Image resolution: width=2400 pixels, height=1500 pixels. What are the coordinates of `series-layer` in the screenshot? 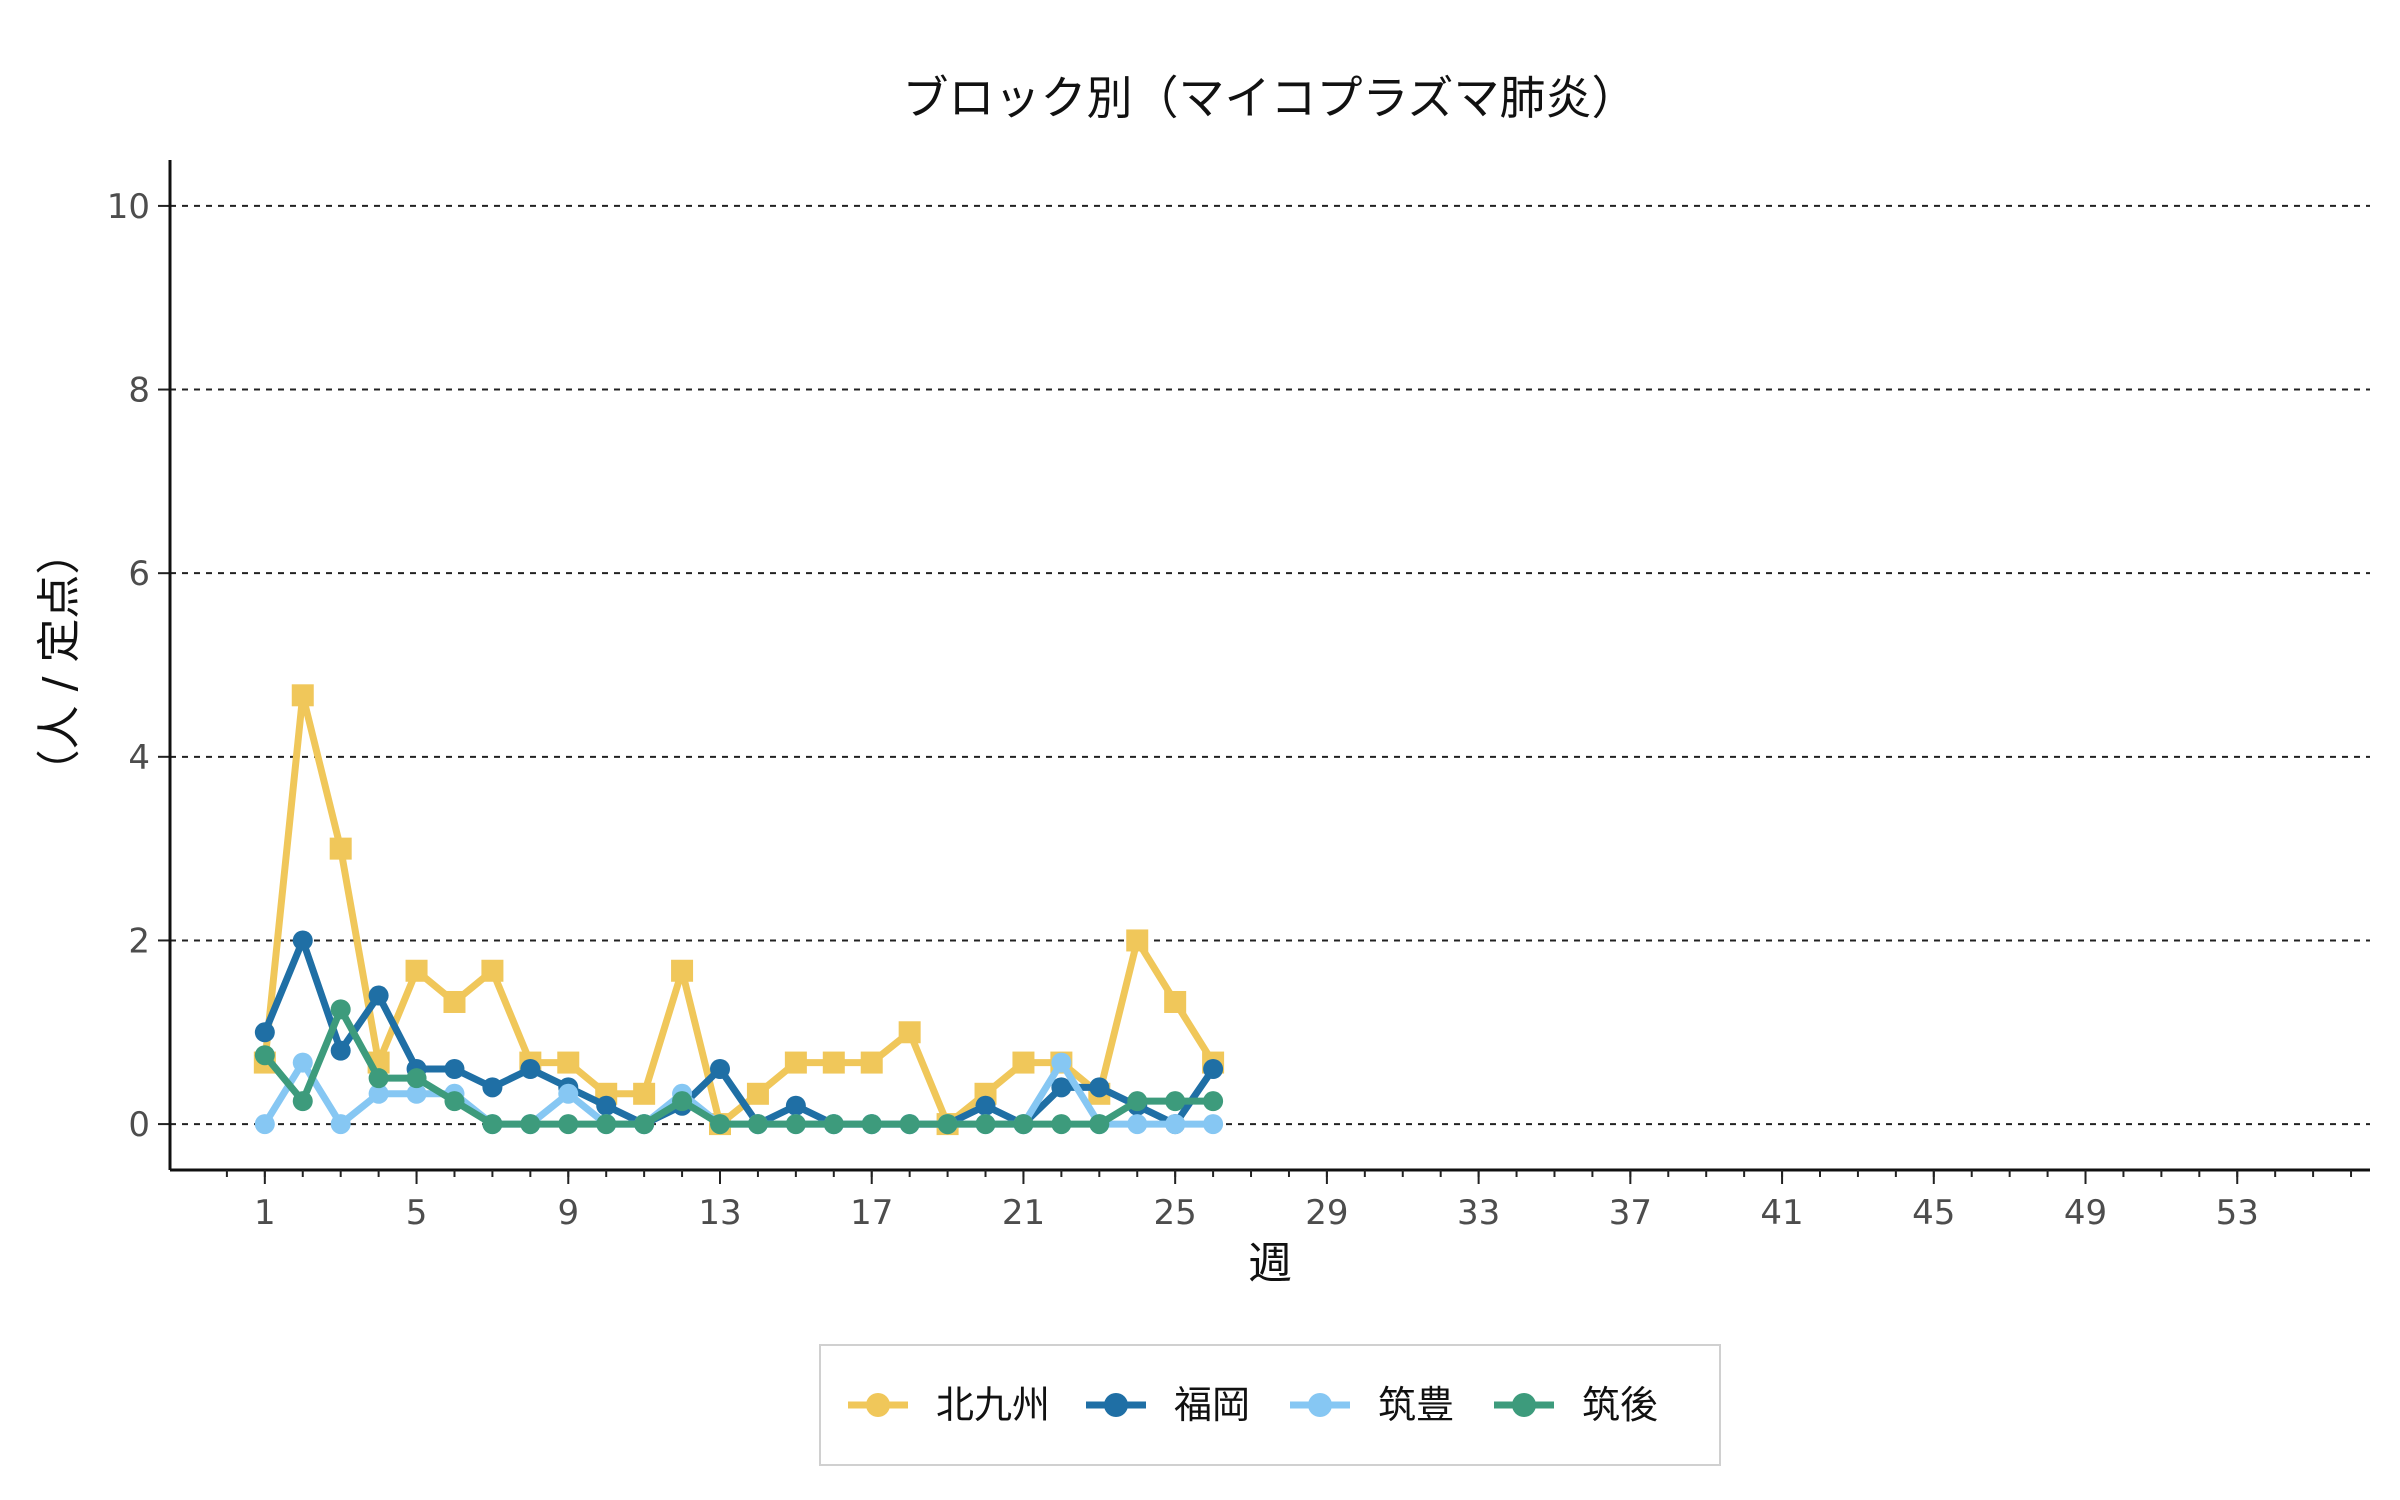 It's located at (739, 910).